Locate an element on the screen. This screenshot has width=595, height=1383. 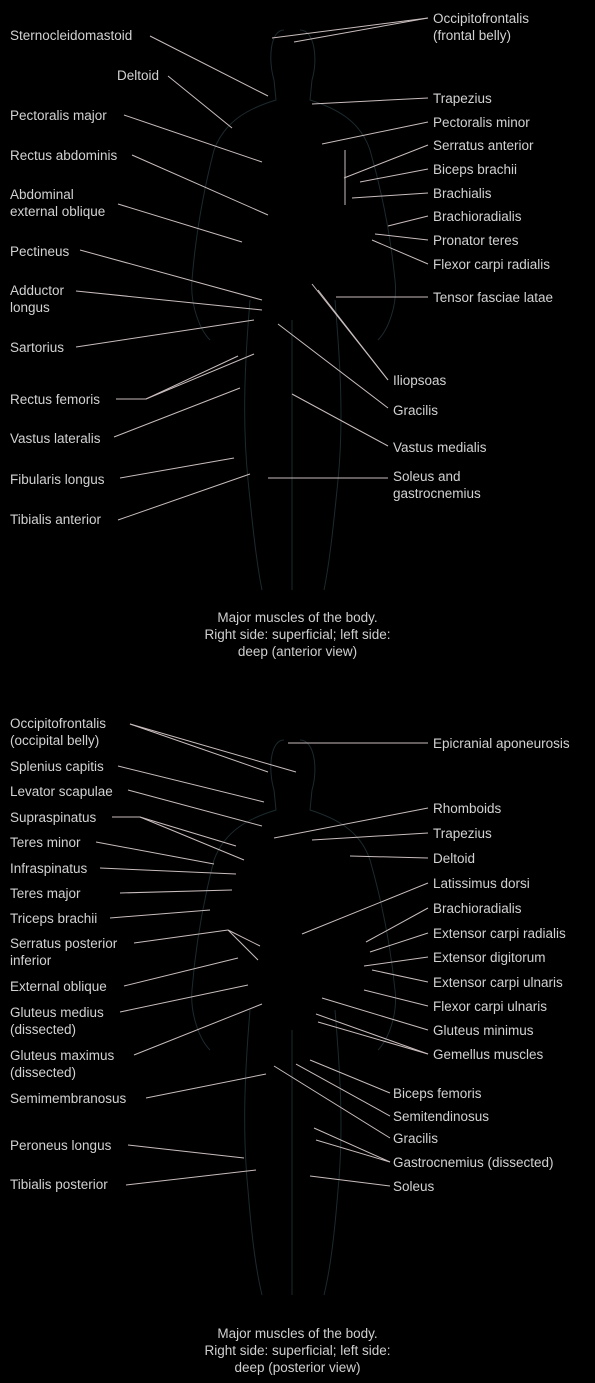
label-teres-major: Teres major is located at coordinates (45, 893).